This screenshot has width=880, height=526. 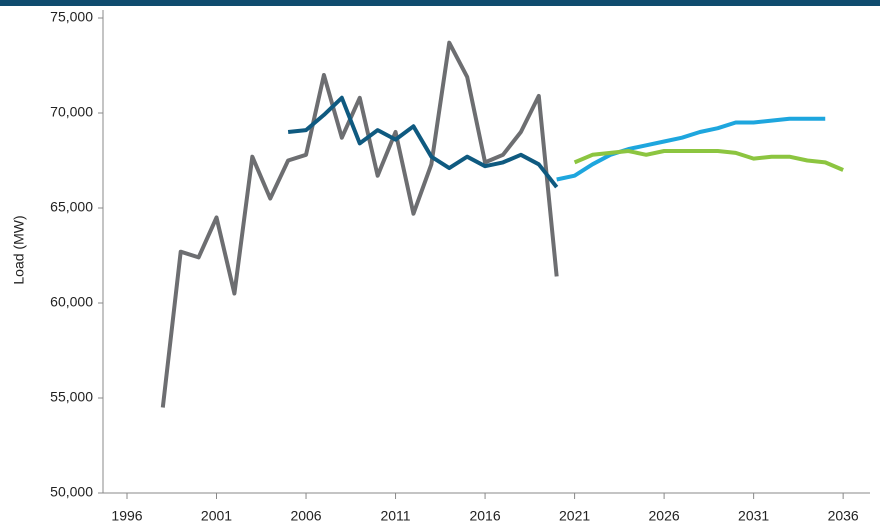 What do you see at coordinates (19, 249) in the screenshot?
I see `y-axis-label: Load (MW)` at bounding box center [19, 249].